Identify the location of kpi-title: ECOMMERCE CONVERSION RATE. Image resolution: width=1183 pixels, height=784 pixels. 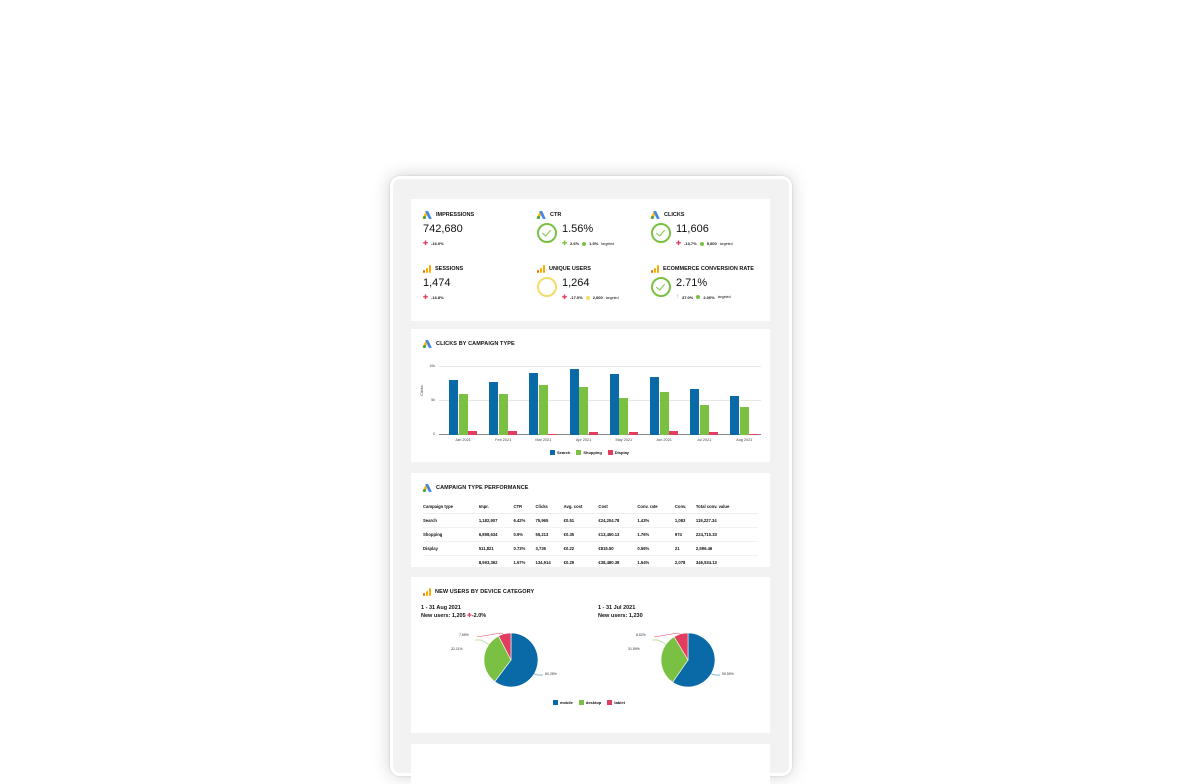
(708, 269).